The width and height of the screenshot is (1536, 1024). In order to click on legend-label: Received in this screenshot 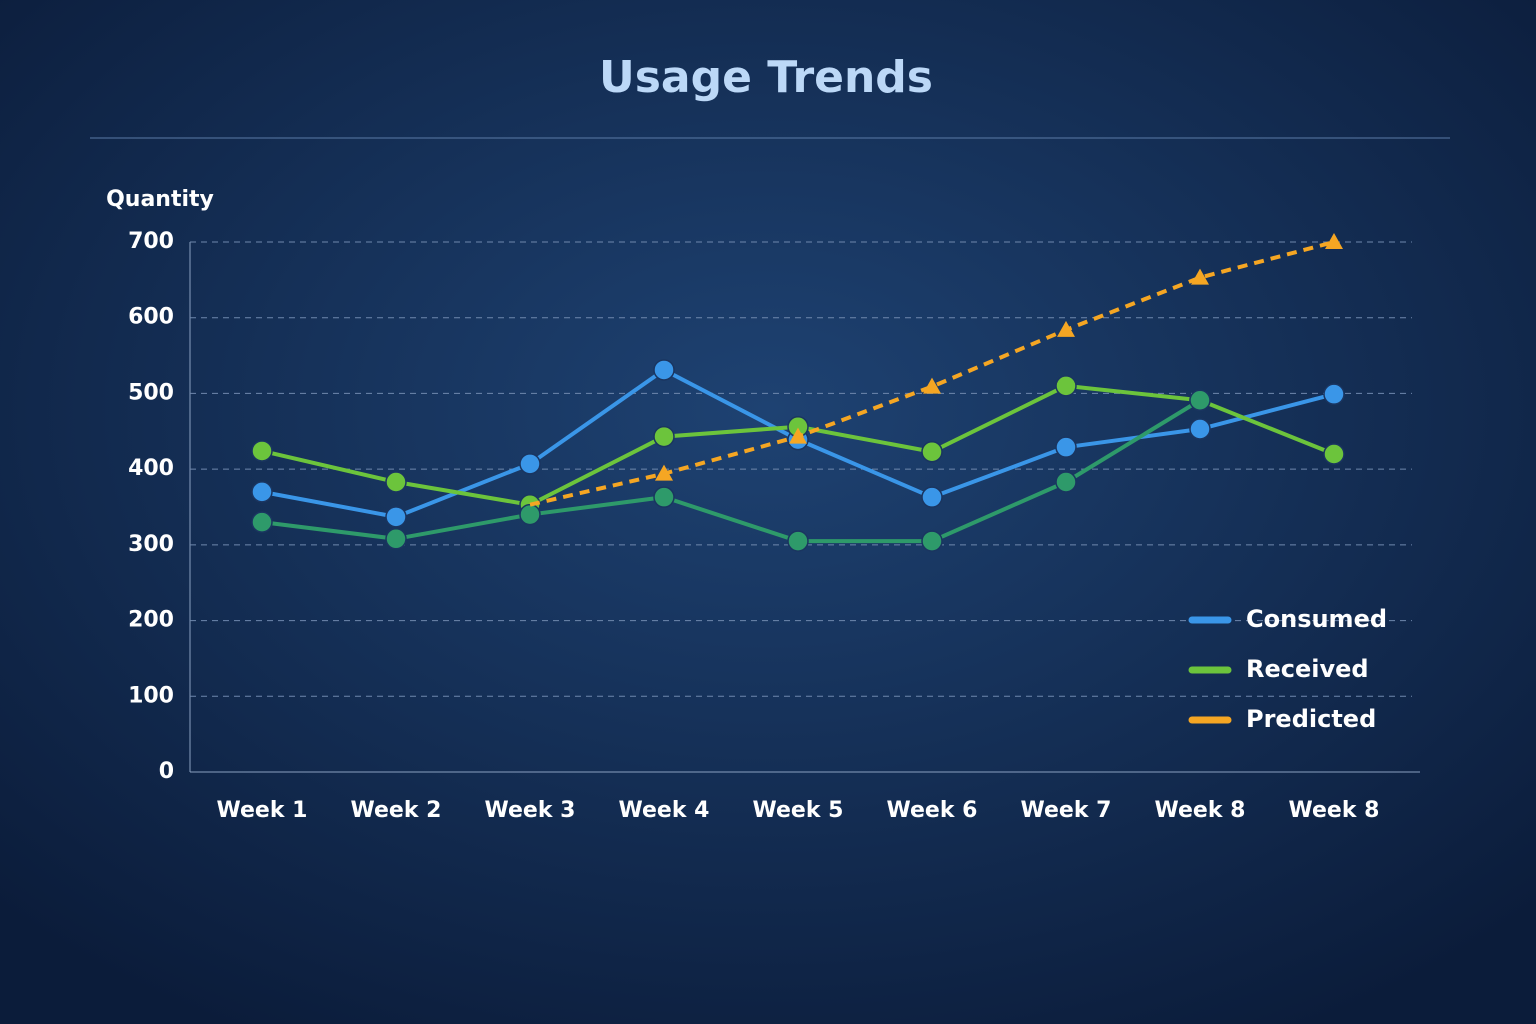, I will do `click(1307, 669)`.